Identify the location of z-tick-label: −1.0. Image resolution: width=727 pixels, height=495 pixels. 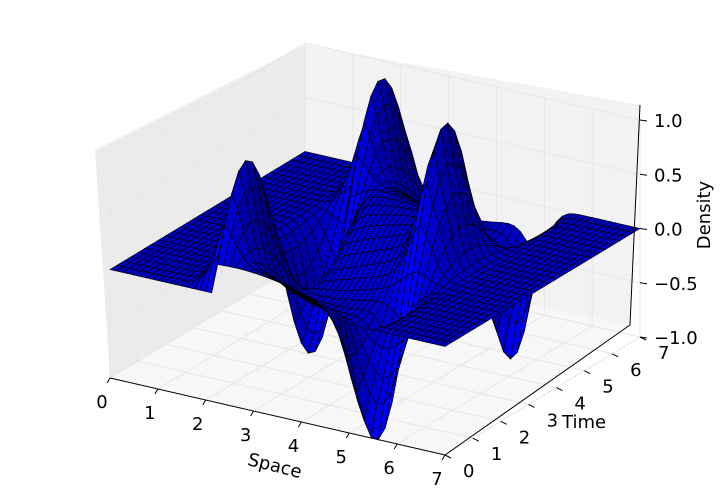
(676, 338).